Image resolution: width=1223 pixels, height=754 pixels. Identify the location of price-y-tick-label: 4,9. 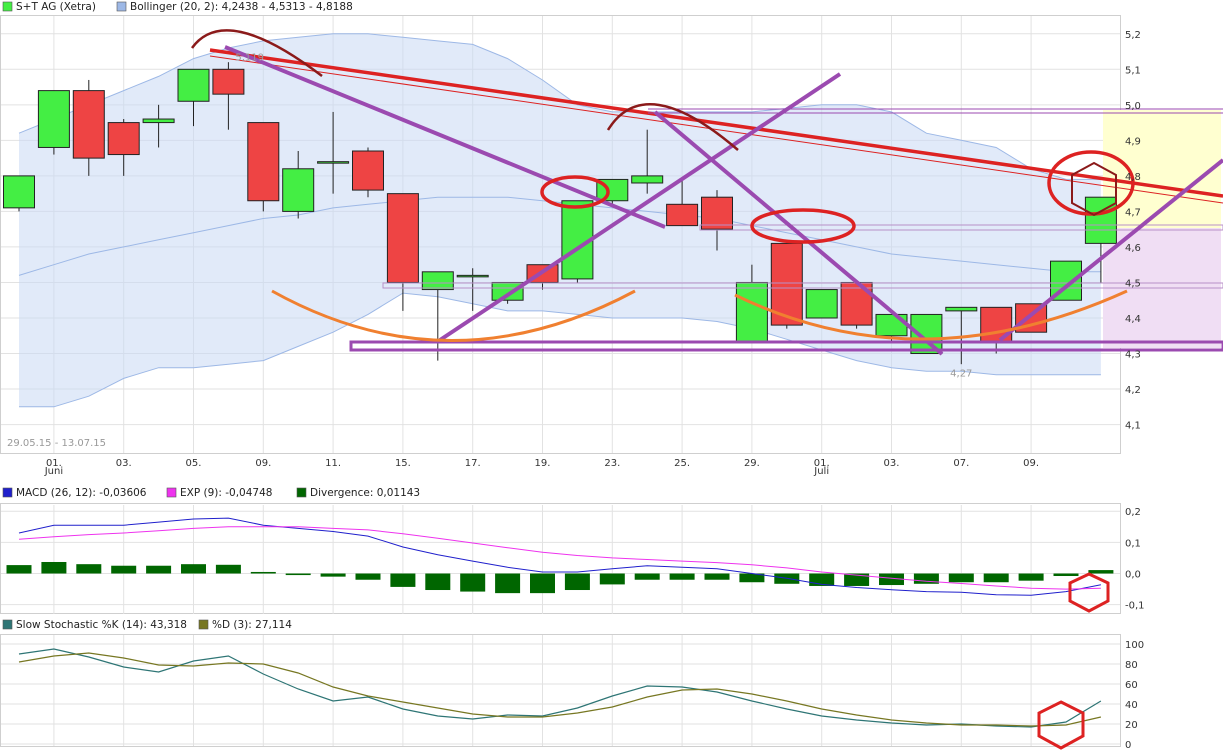
(1133, 141).